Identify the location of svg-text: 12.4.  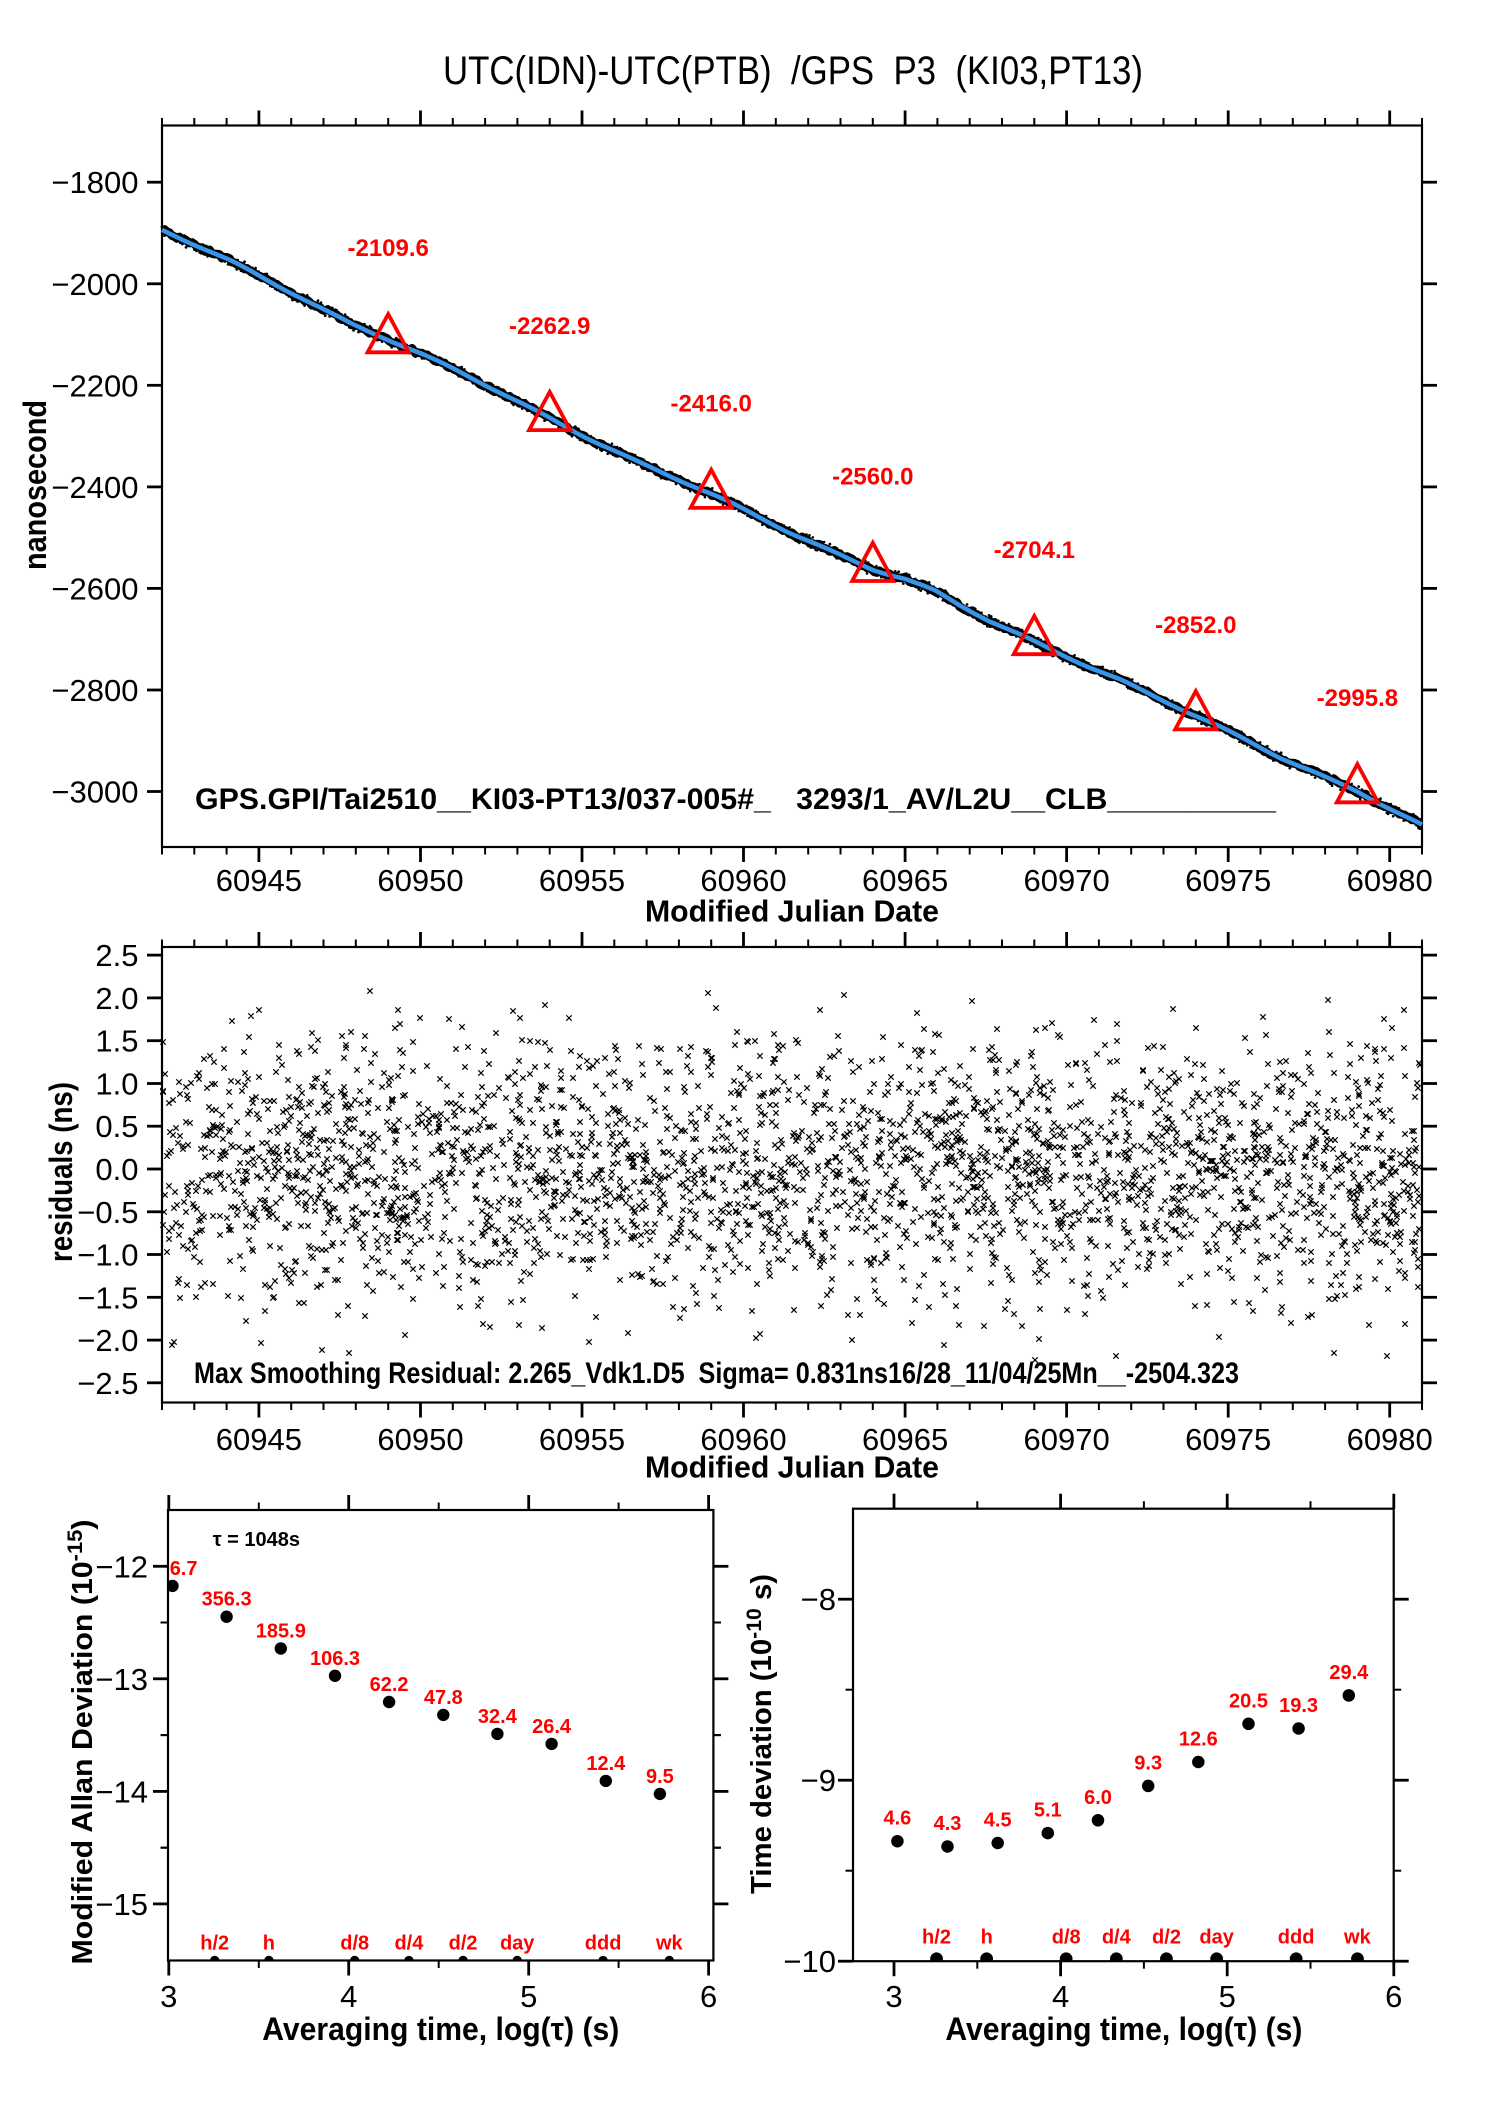
(606, 1764).